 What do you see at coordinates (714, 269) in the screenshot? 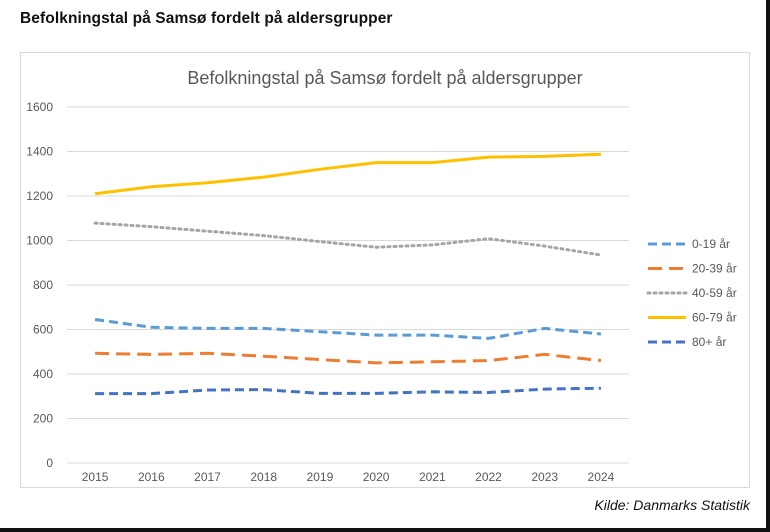
I see `legend-label: 20-39 år` at bounding box center [714, 269].